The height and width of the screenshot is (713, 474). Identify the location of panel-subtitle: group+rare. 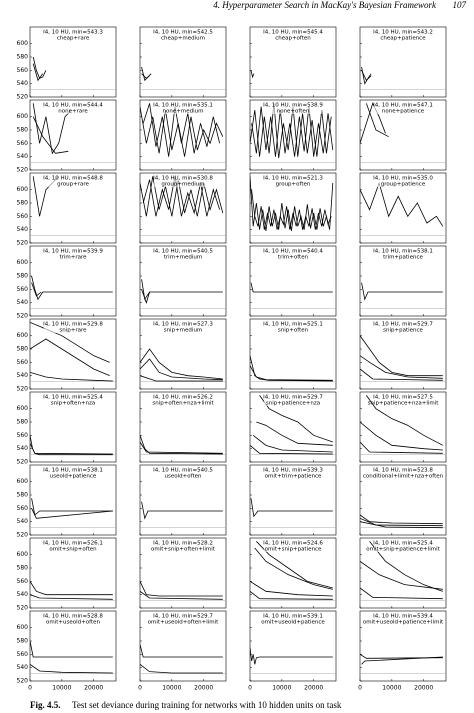
(73, 185).